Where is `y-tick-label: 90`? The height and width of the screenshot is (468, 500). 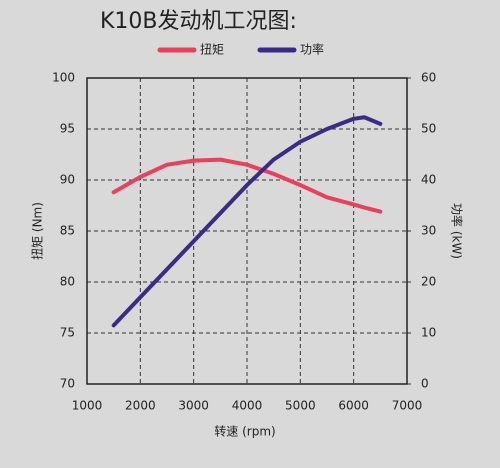 y-tick-label: 90 is located at coordinates (67, 180).